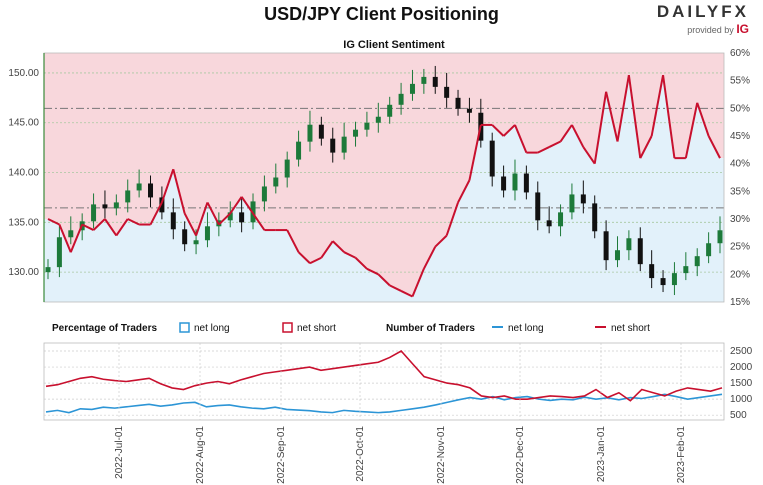 The width and height of the screenshot is (763, 485). I want to click on x-tick-label: 2023-Feb-01, so click(681, 455).